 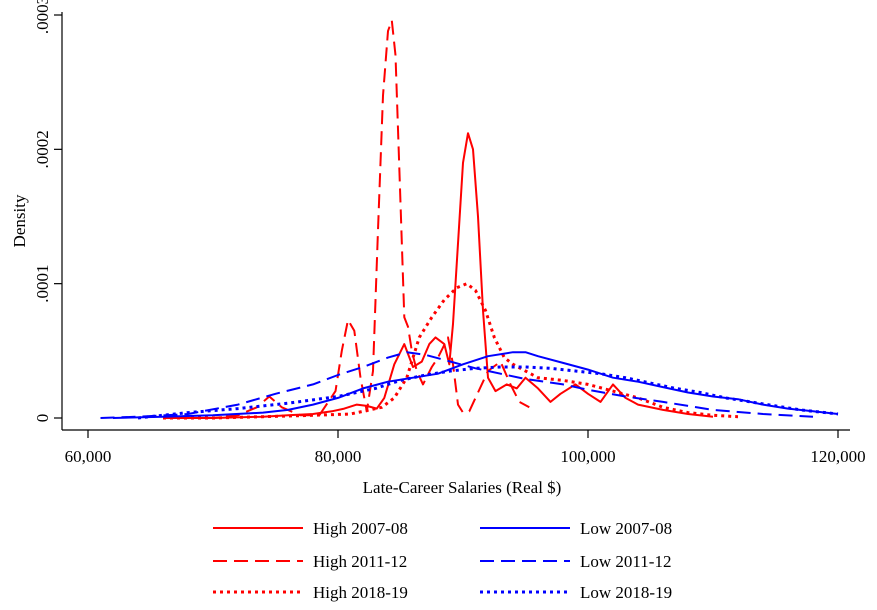 What do you see at coordinates (626, 528) in the screenshot?
I see `legend-label: Low 2007-08` at bounding box center [626, 528].